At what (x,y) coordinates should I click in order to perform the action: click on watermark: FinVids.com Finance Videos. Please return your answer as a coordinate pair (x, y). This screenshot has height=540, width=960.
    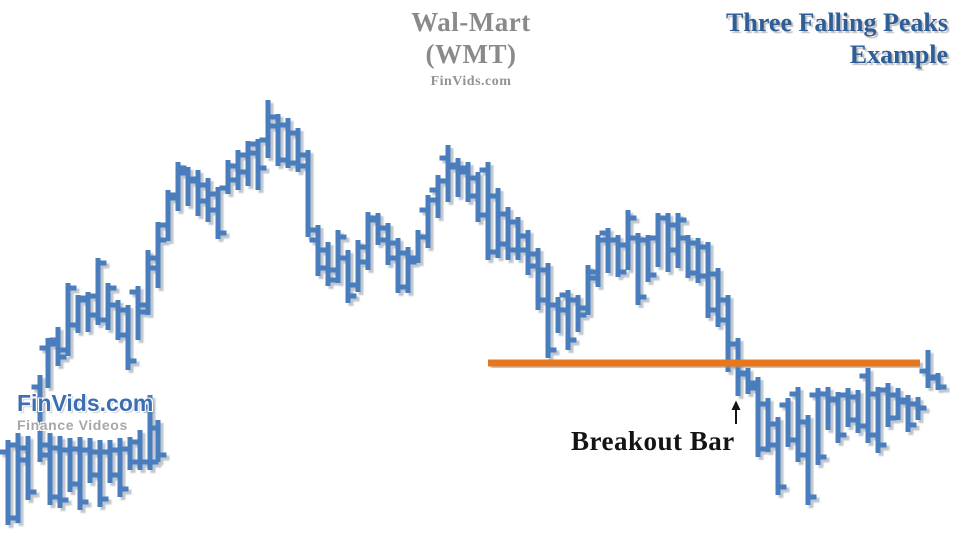
    Looking at the image, I should click on (85, 411).